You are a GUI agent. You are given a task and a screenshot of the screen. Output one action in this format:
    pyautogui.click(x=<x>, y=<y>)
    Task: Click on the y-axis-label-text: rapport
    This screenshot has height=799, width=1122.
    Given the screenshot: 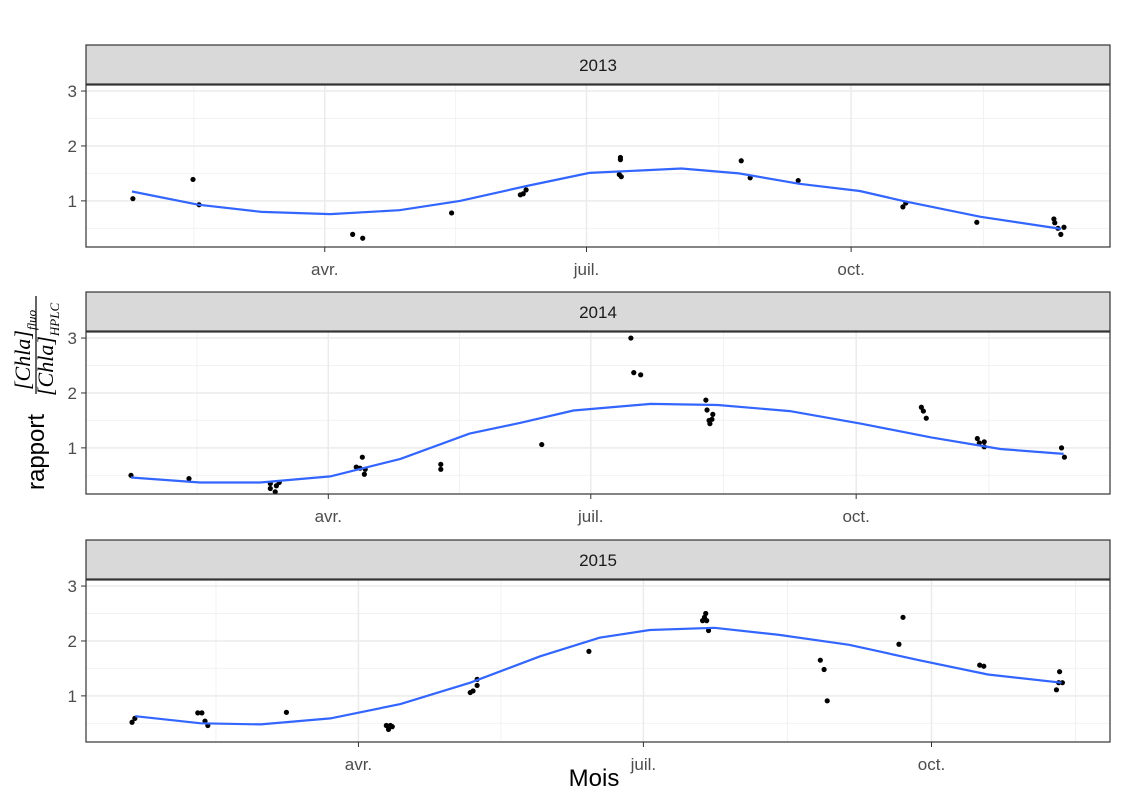 What is the action you would take?
    pyautogui.click(x=36, y=452)
    